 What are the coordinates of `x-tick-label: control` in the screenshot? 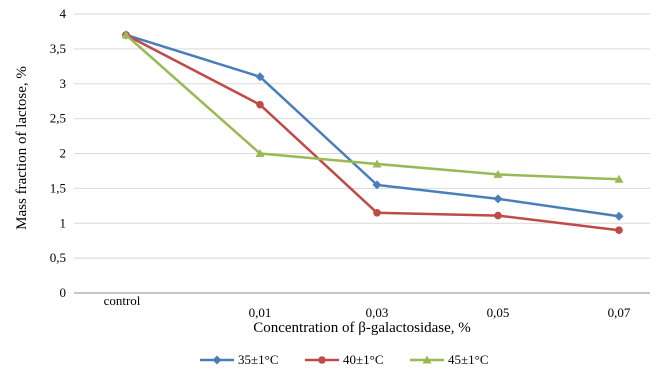 It's located at (122, 300).